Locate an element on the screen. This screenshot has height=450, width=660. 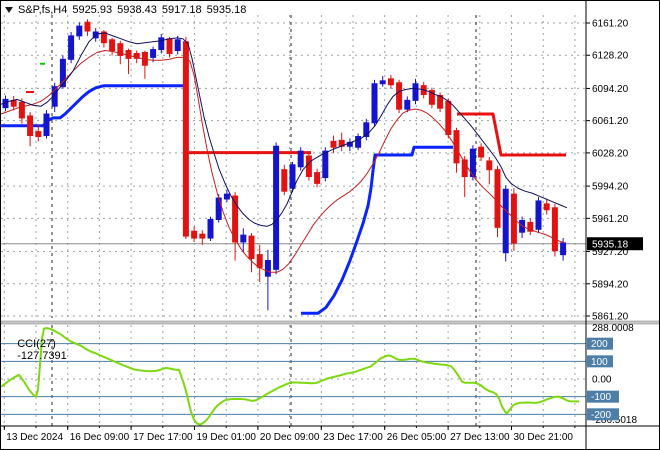
symbol-dropdown-icon is located at coordinates (9, 9).